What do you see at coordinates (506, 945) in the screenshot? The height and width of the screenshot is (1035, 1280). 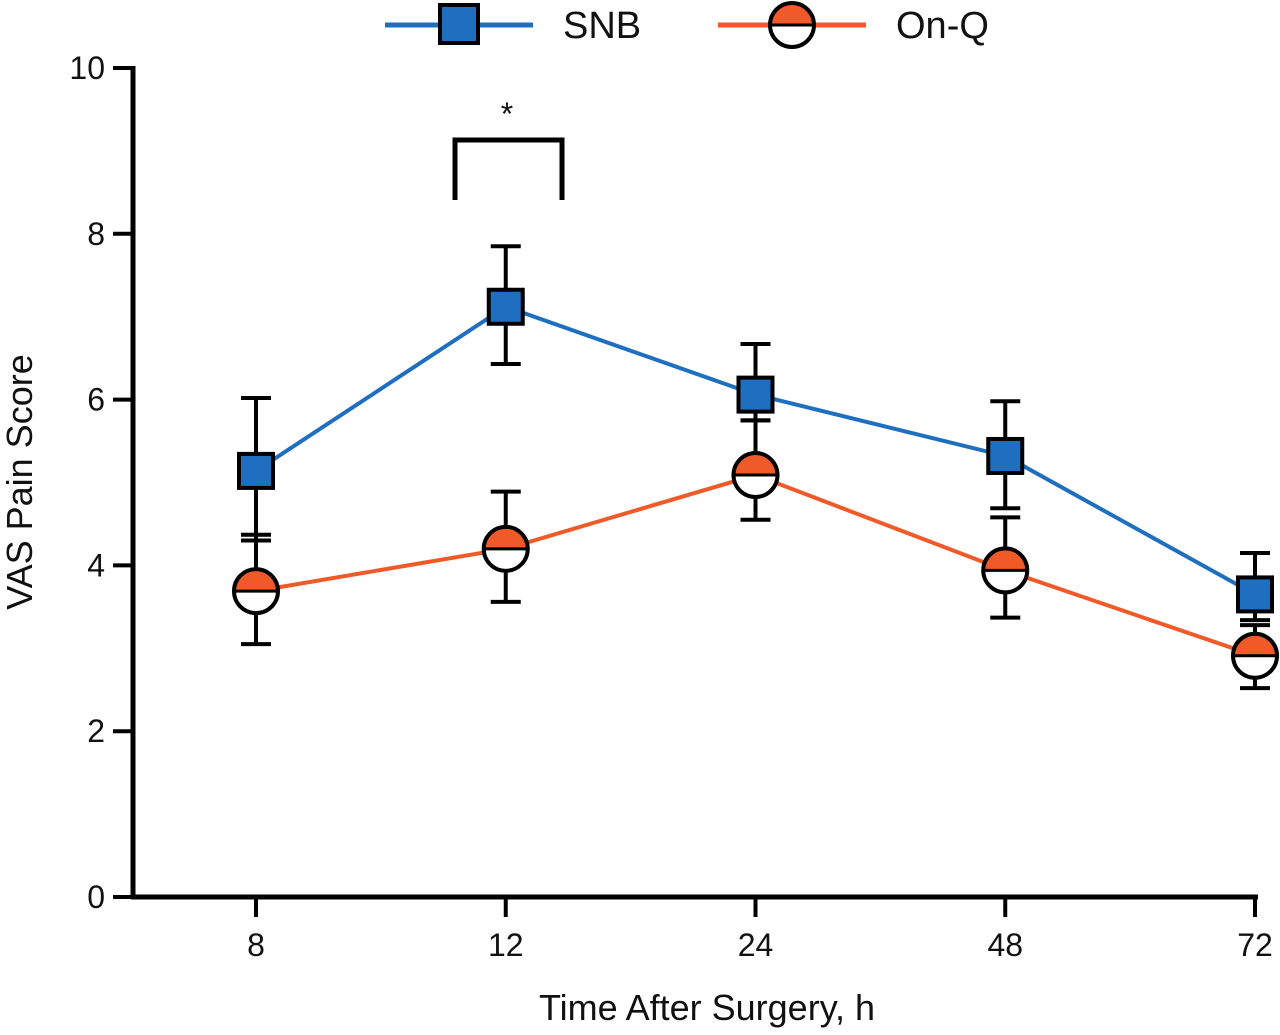 I see `x-tick-label: 12` at bounding box center [506, 945].